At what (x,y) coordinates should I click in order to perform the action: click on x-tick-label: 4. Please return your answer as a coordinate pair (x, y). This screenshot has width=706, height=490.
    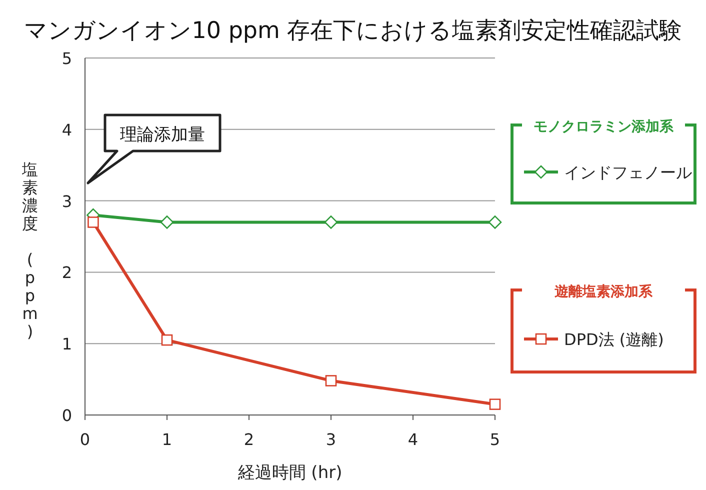
    Looking at the image, I should click on (413, 439).